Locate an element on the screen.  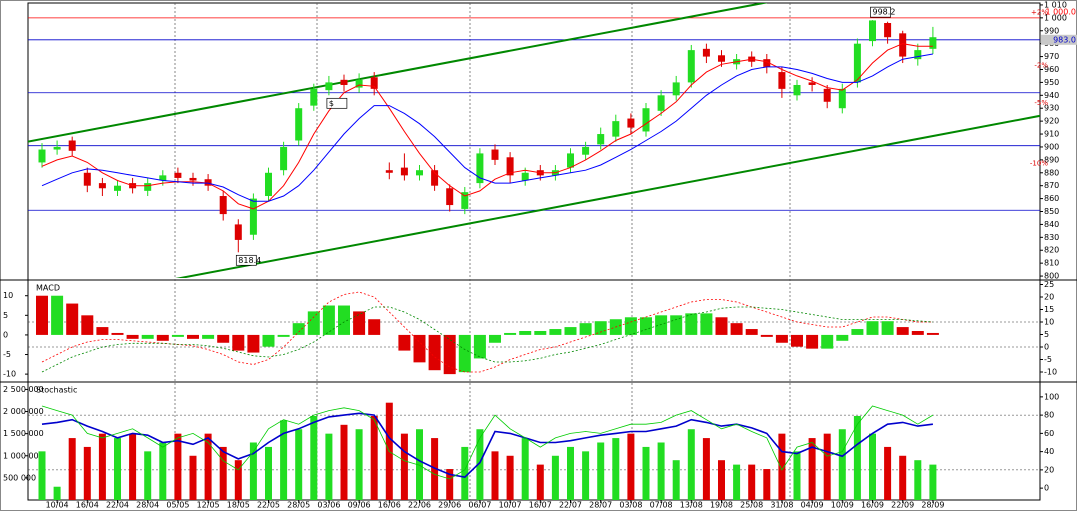
x-tick-label: 28/04 is located at coordinates (147, 505).